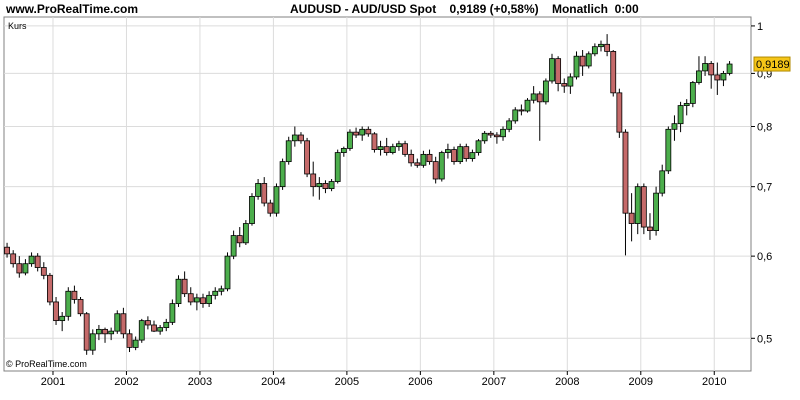 The width and height of the screenshot is (800, 400). I want to click on x-tick-label: 2002, so click(126, 382).